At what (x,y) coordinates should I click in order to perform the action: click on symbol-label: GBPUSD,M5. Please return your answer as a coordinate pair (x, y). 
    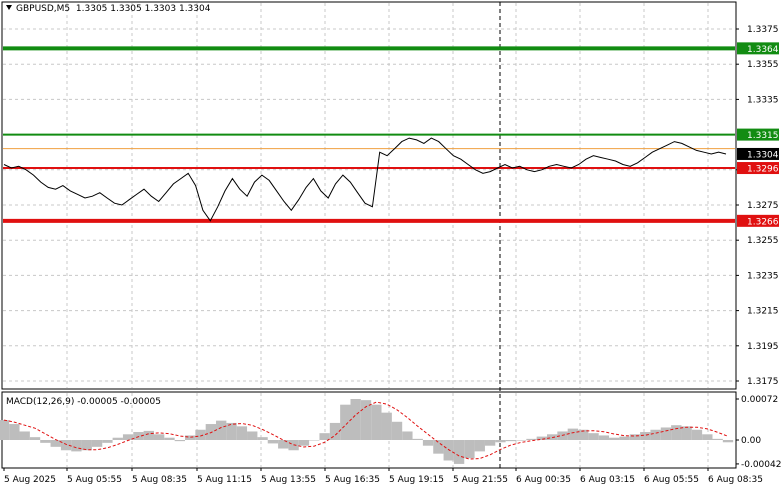
    Looking at the image, I should click on (43, 9).